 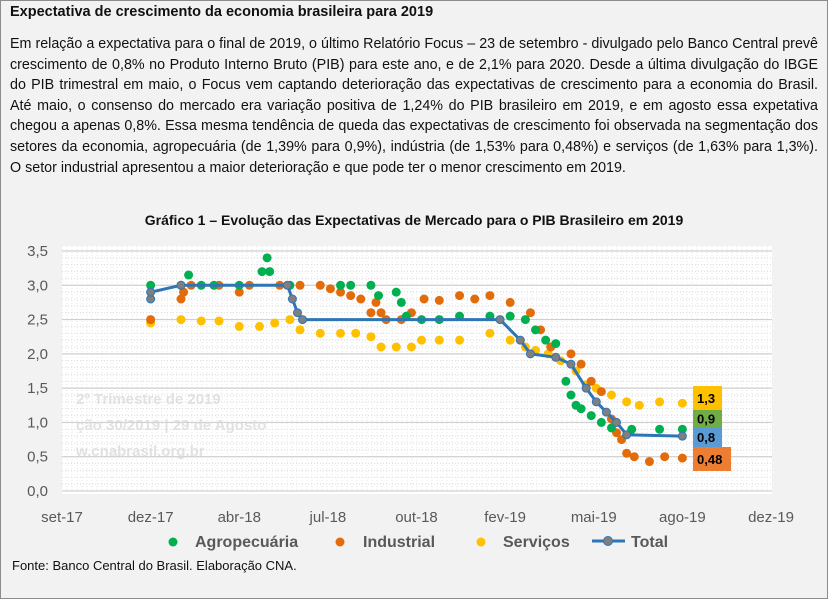 What do you see at coordinates (37, 354) in the screenshot?
I see `y-tick-label: 2,0` at bounding box center [37, 354].